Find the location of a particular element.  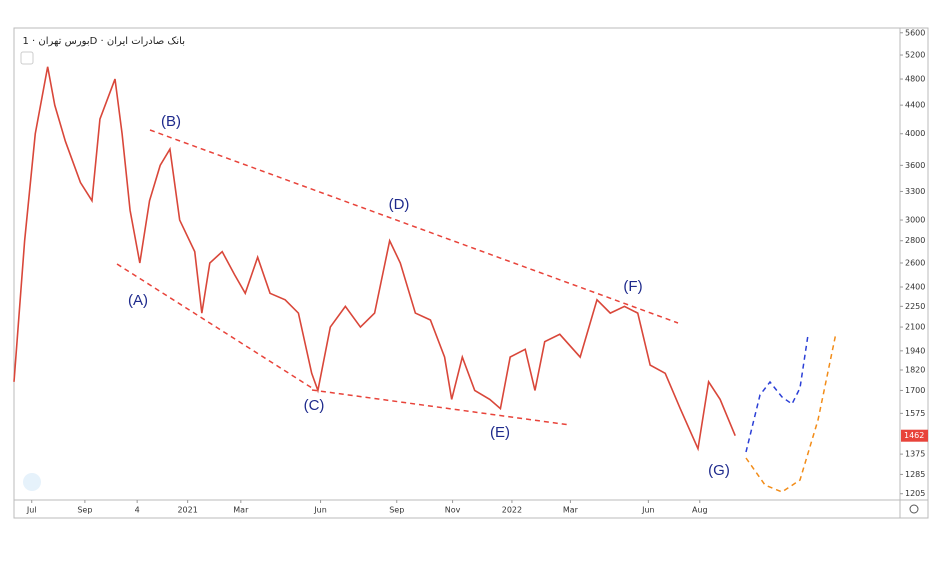

x-tick-label: Nov is located at coordinates (453, 510).